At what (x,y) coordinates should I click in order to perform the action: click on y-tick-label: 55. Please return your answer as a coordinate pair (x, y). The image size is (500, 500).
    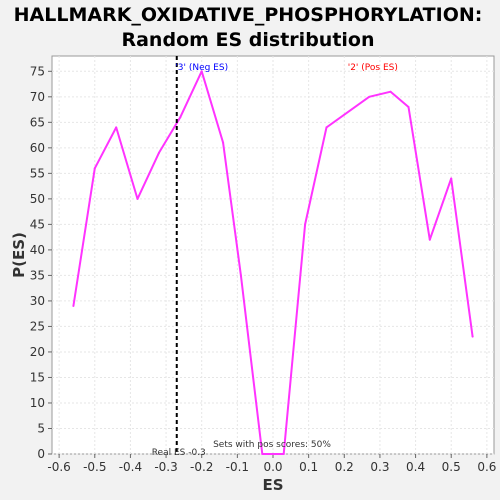
    Looking at the image, I should click on (37, 173).